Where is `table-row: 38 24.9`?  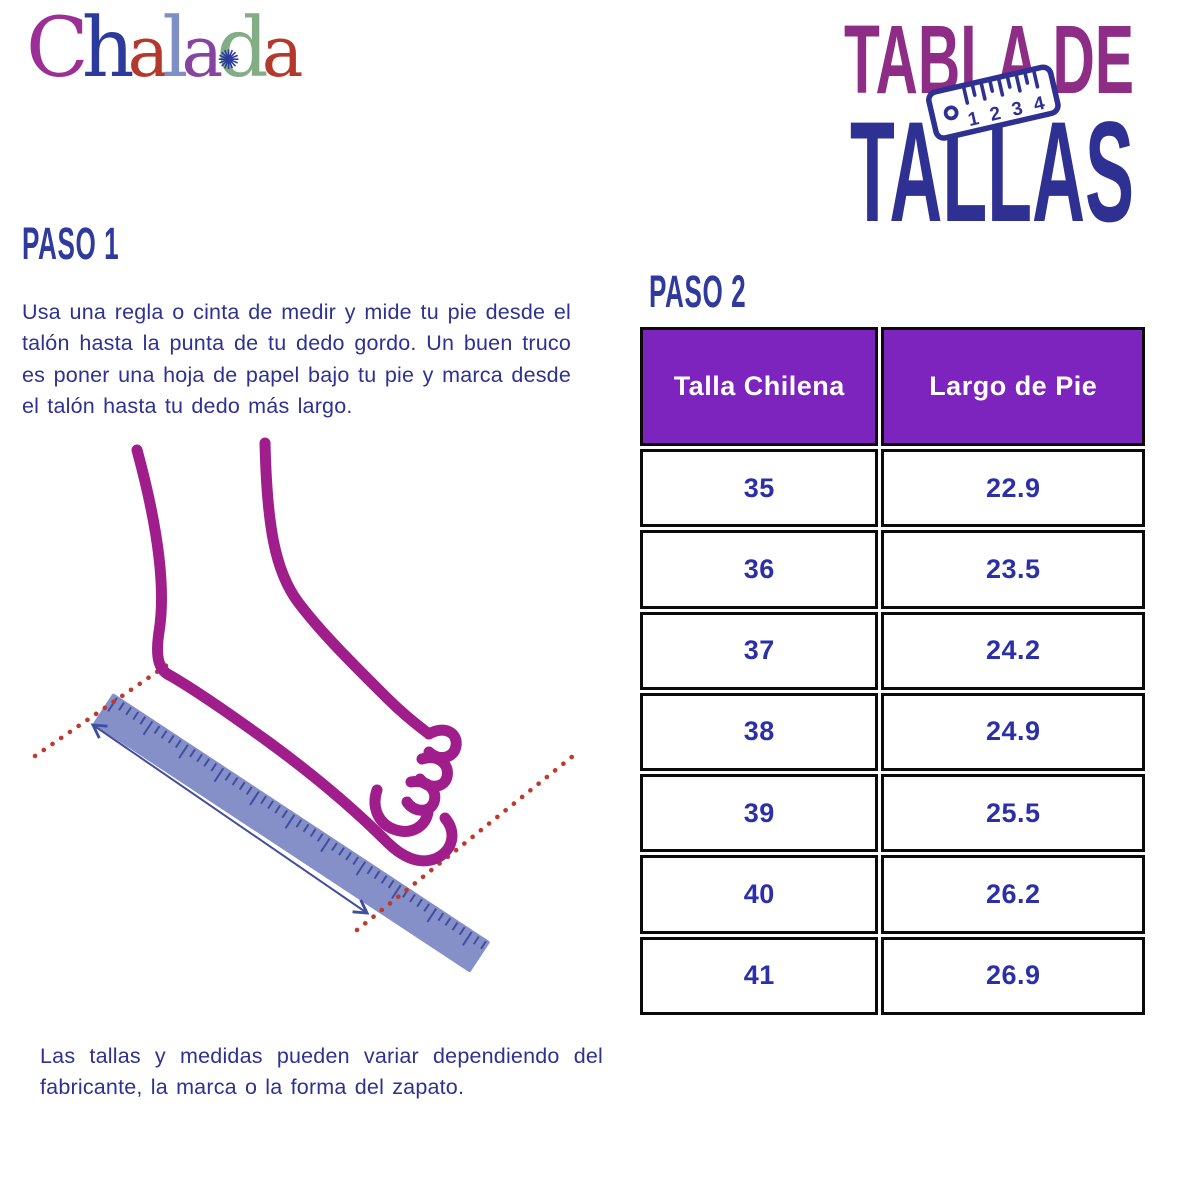
table-row: 38 24.9 is located at coordinates (892, 732).